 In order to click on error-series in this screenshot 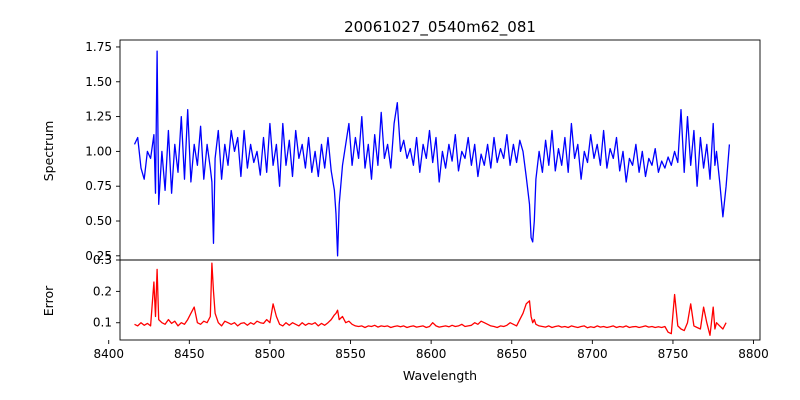, I will do `click(430, 299)`.